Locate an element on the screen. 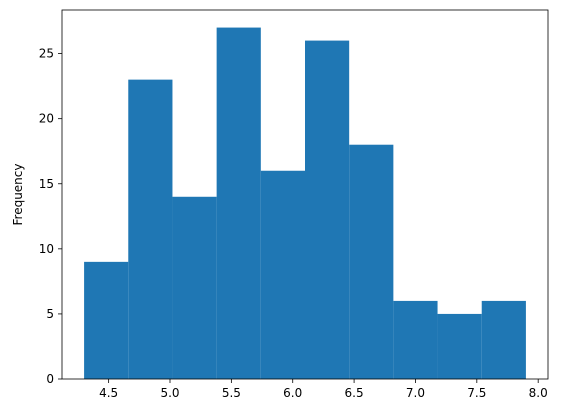  y-tick-label: 10 is located at coordinates (46, 249).